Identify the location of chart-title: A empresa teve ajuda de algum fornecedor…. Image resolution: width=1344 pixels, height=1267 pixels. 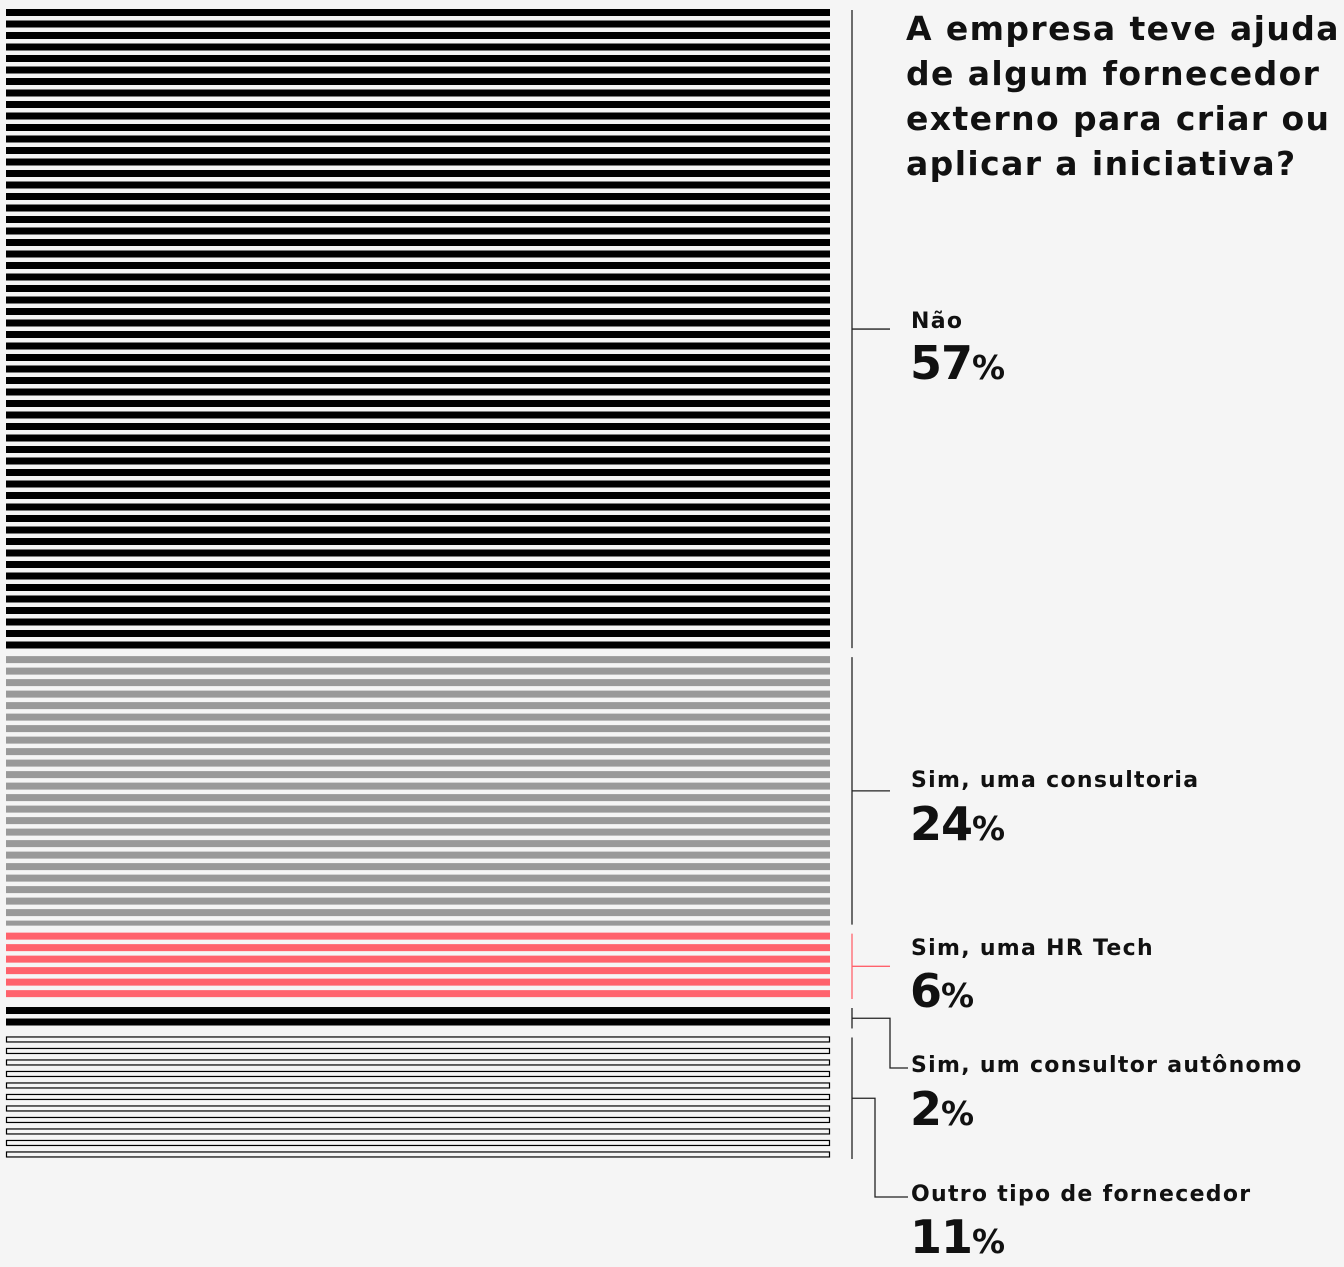
(1123, 96).